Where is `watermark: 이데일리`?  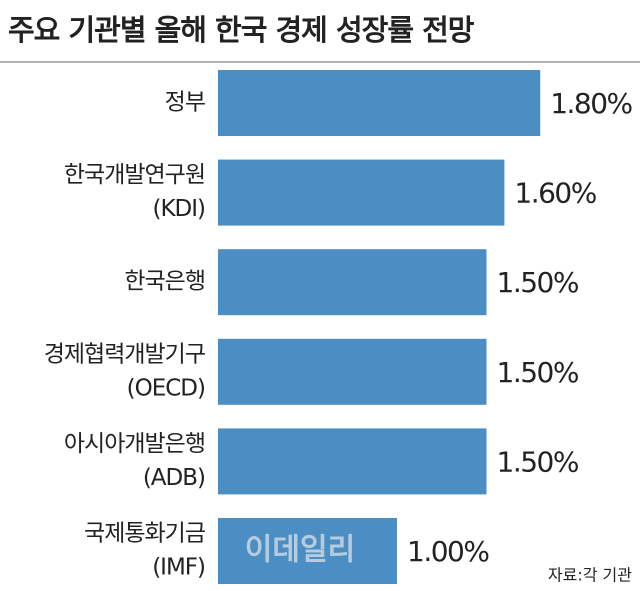 watermark: 이데일리 is located at coordinates (300, 550).